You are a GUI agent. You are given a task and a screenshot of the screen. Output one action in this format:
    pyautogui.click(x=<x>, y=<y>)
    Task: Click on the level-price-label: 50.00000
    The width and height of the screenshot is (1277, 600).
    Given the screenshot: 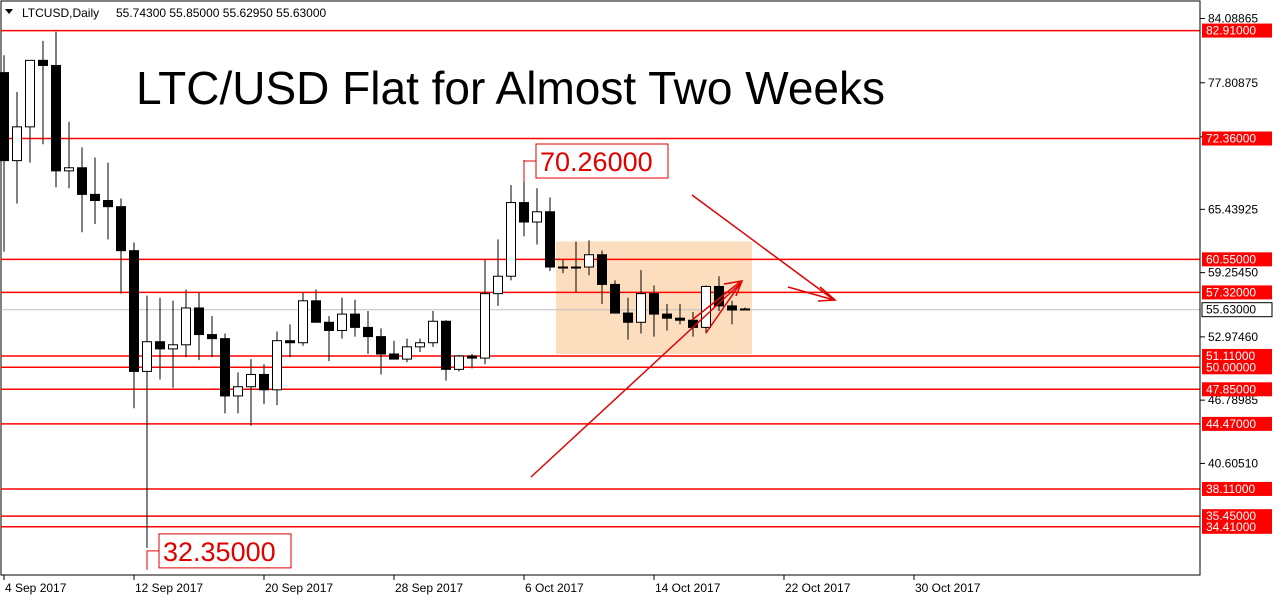 What is the action you would take?
    pyautogui.click(x=1231, y=367)
    